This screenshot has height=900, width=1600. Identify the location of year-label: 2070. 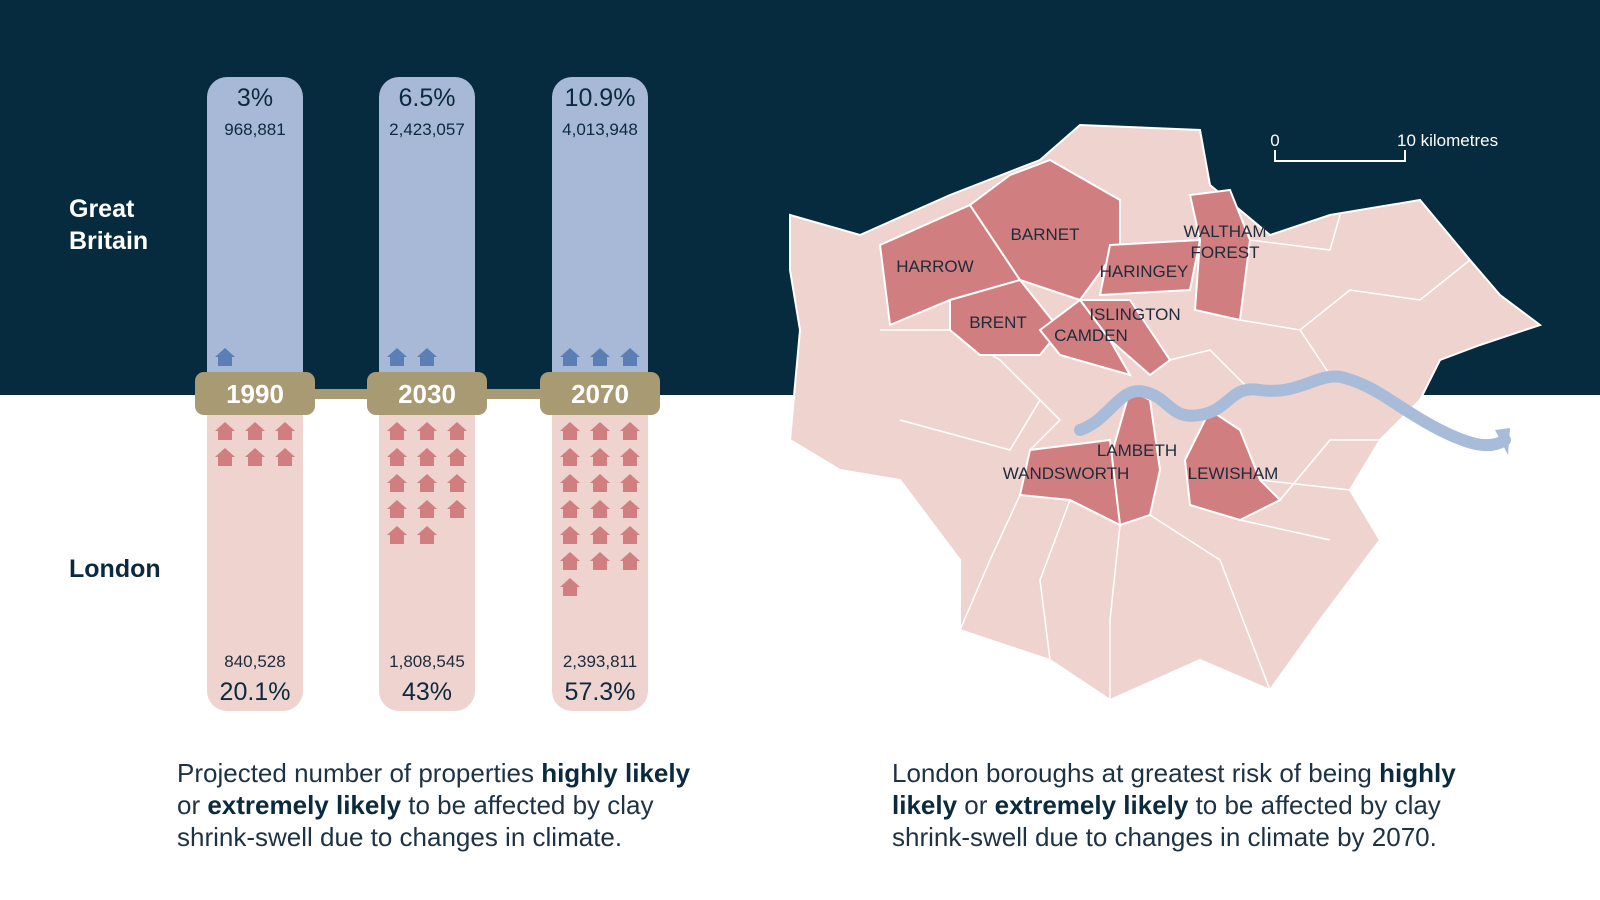
(600, 394).